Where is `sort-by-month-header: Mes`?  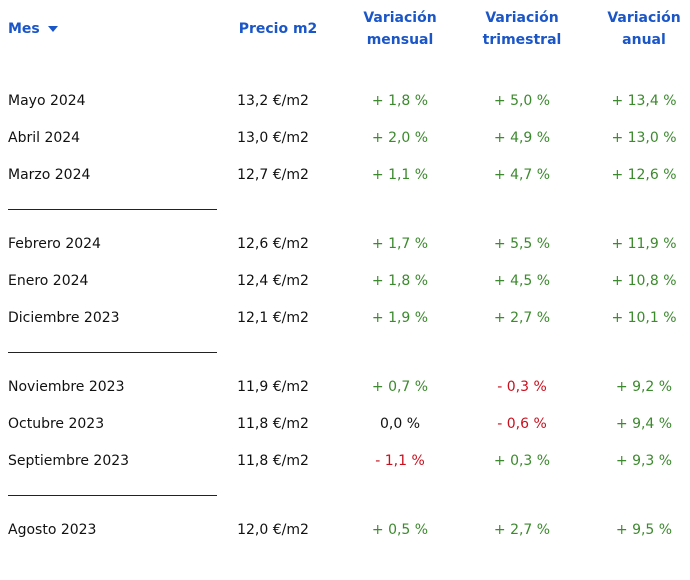
sort-by-month-header: Mes is located at coordinates (33, 29).